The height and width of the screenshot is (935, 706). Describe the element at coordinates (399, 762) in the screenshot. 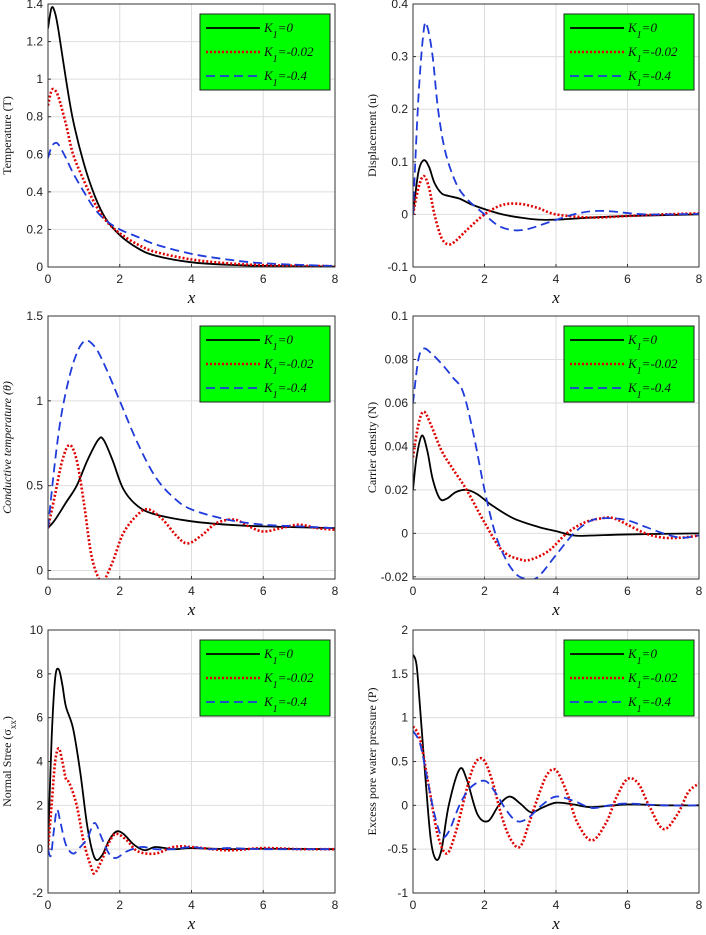

I see `y-tick-label: 0.5` at that location.